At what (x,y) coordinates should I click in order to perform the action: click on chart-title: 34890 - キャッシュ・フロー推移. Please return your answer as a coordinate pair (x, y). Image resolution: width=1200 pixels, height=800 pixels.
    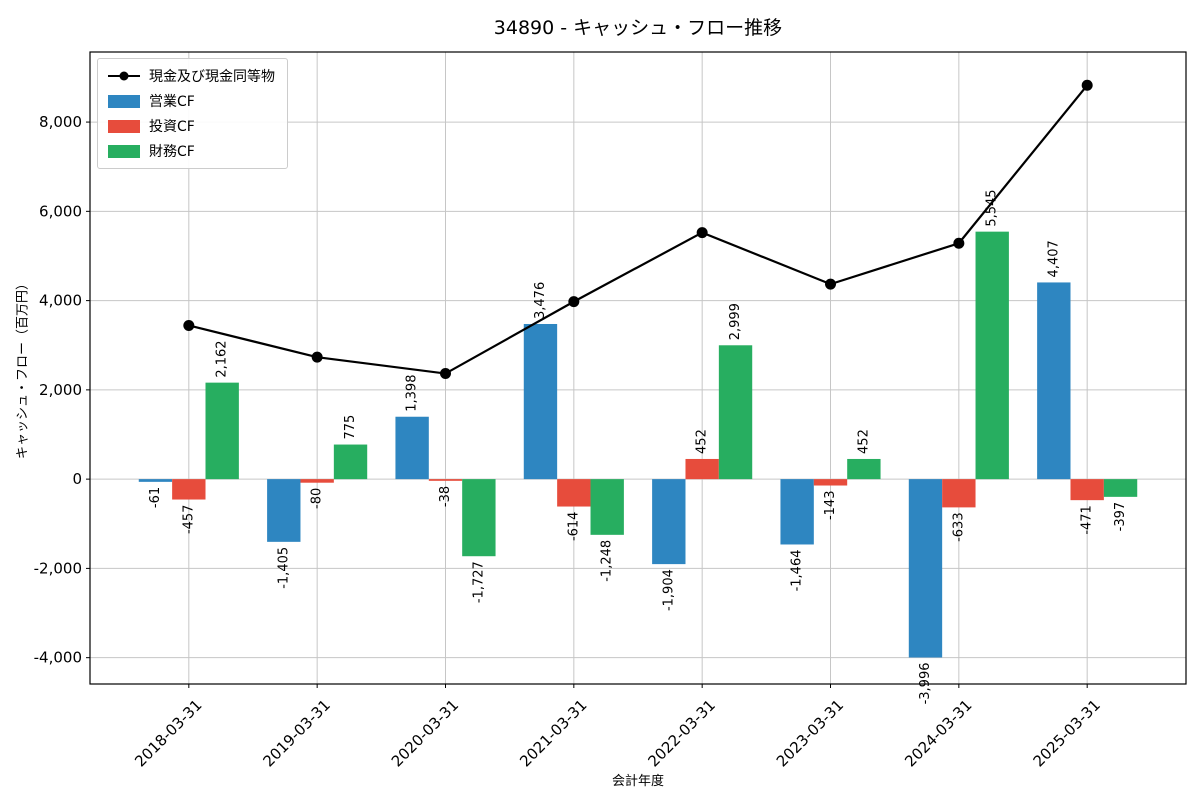
    Looking at the image, I should click on (638, 28).